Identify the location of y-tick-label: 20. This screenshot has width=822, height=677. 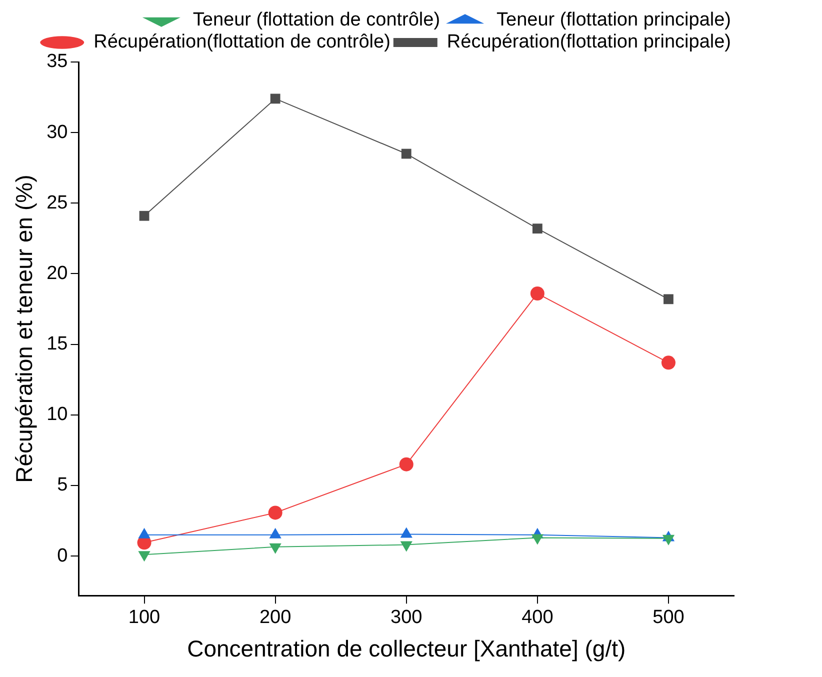
(57, 273).